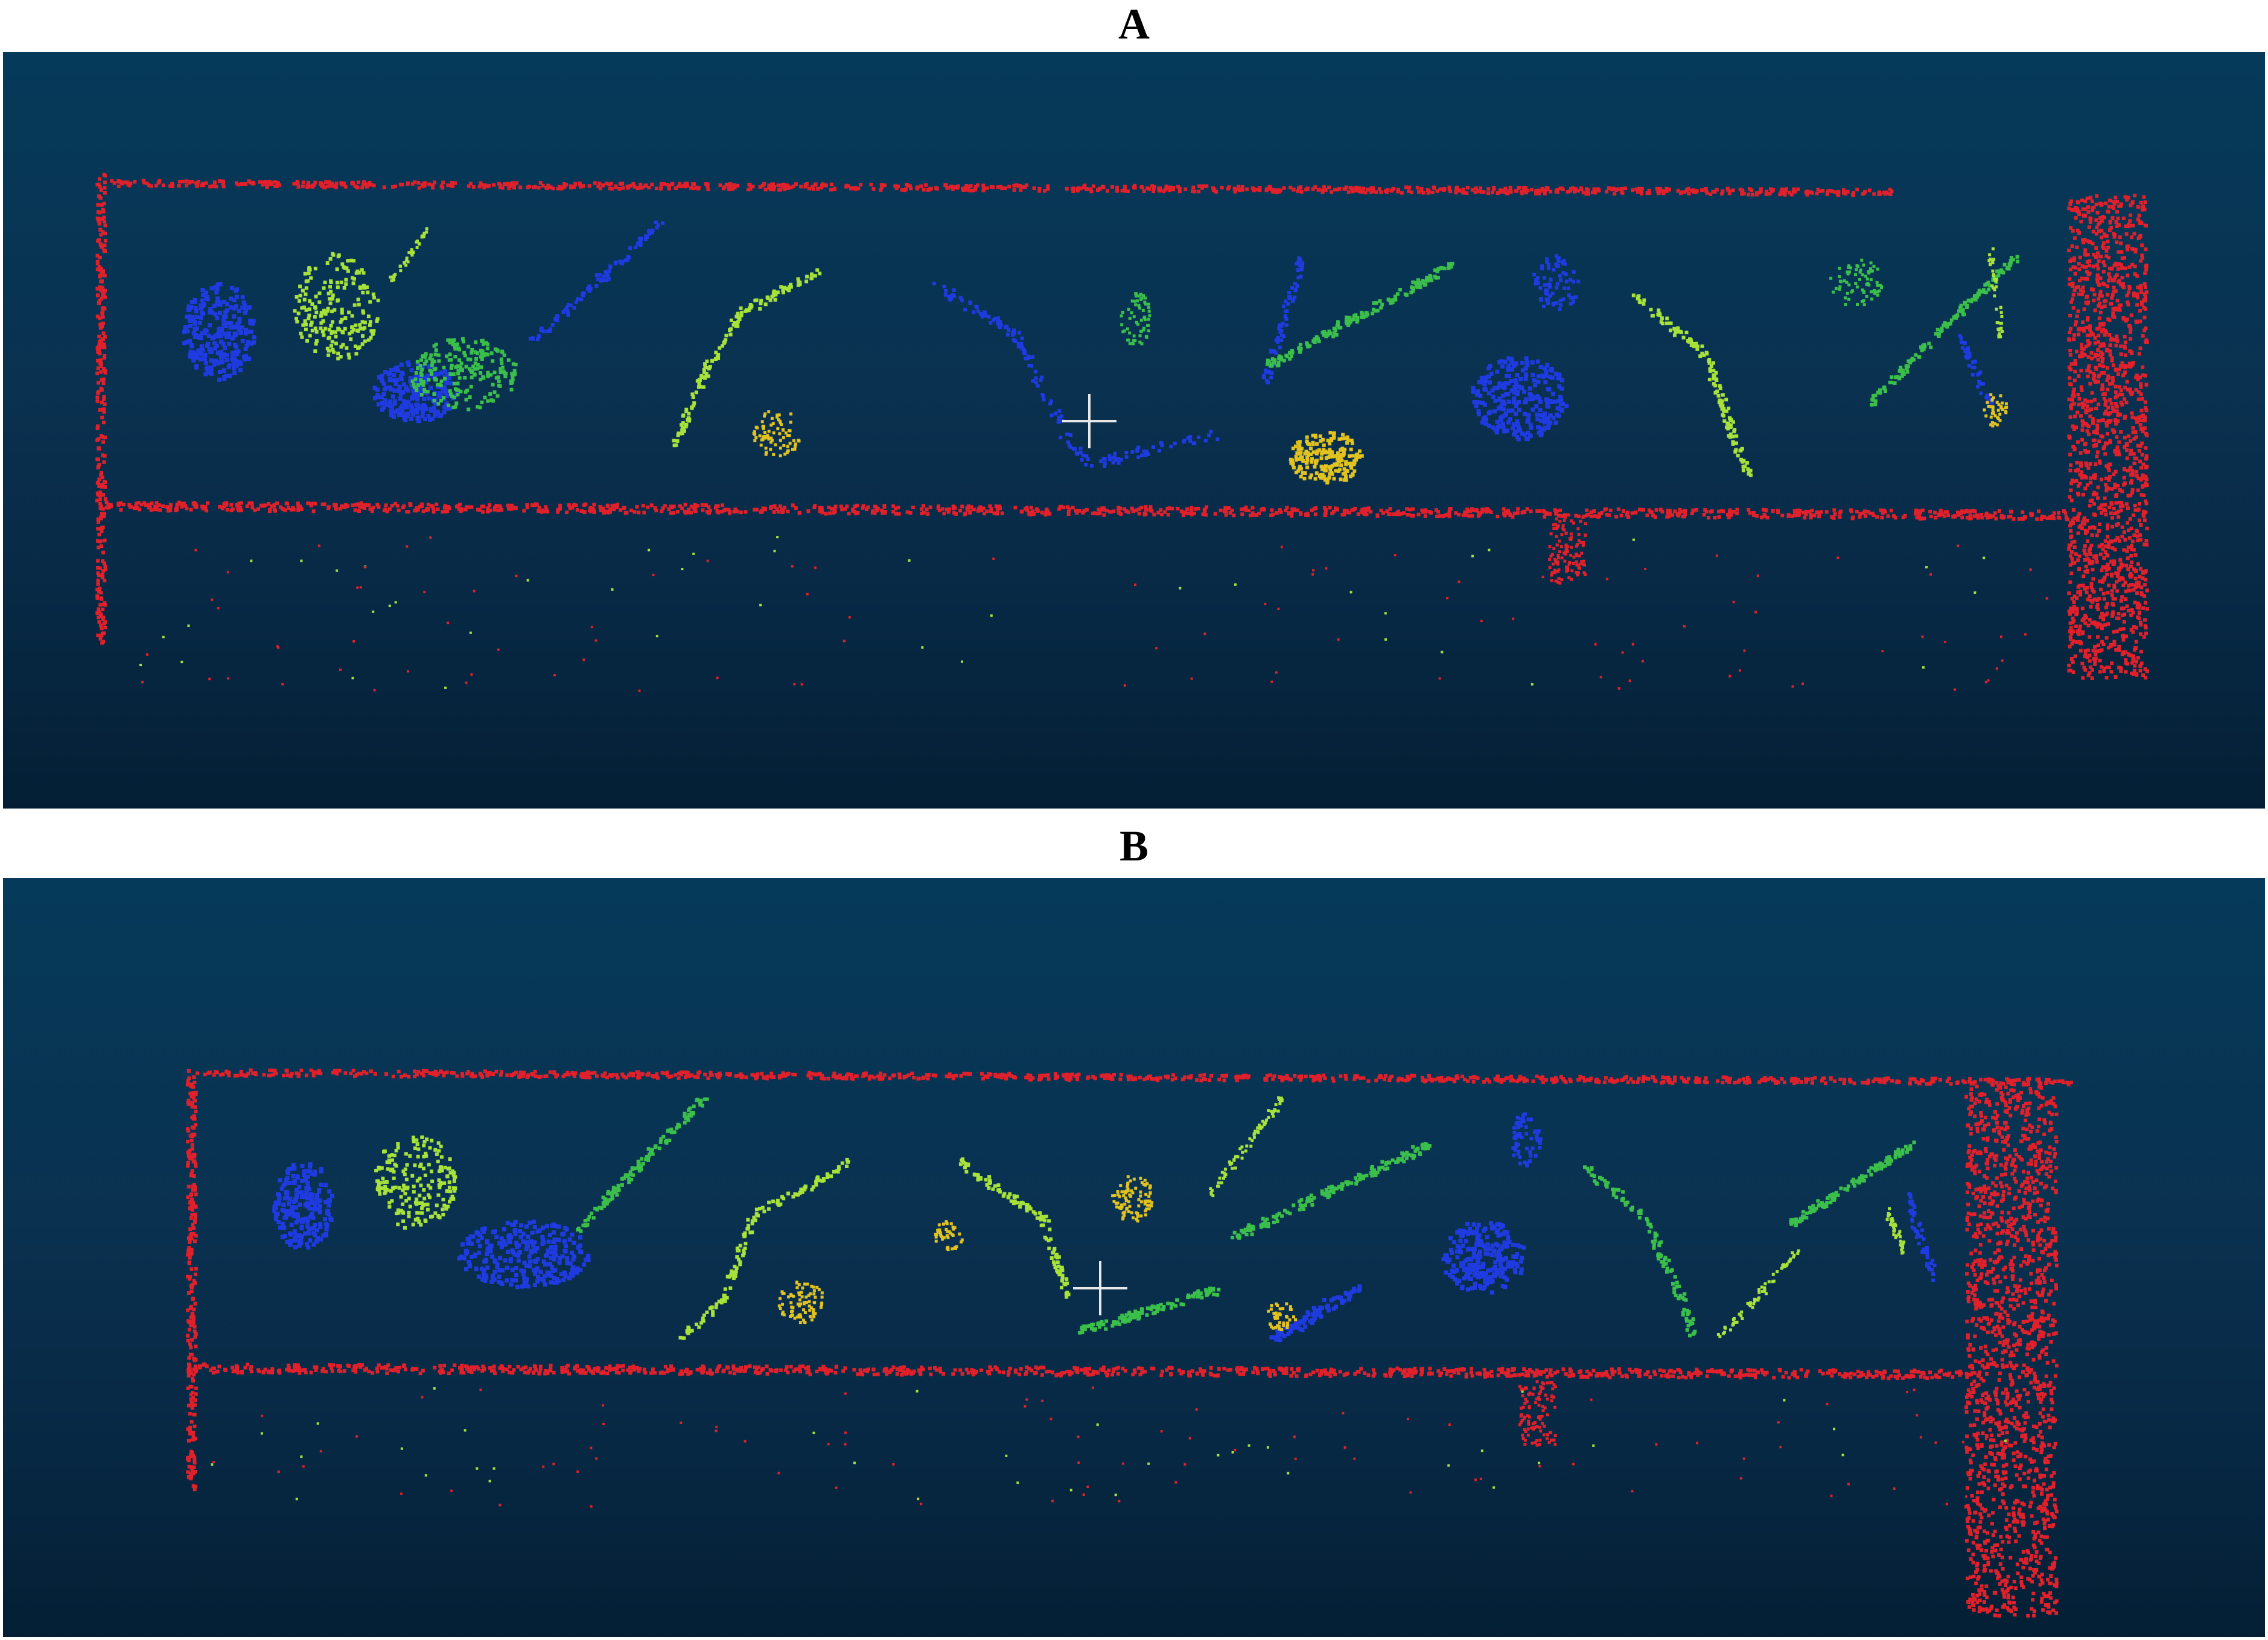  Describe the element at coordinates (1134, 846) in the screenshot. I see `panel-label-b: B` at that location.